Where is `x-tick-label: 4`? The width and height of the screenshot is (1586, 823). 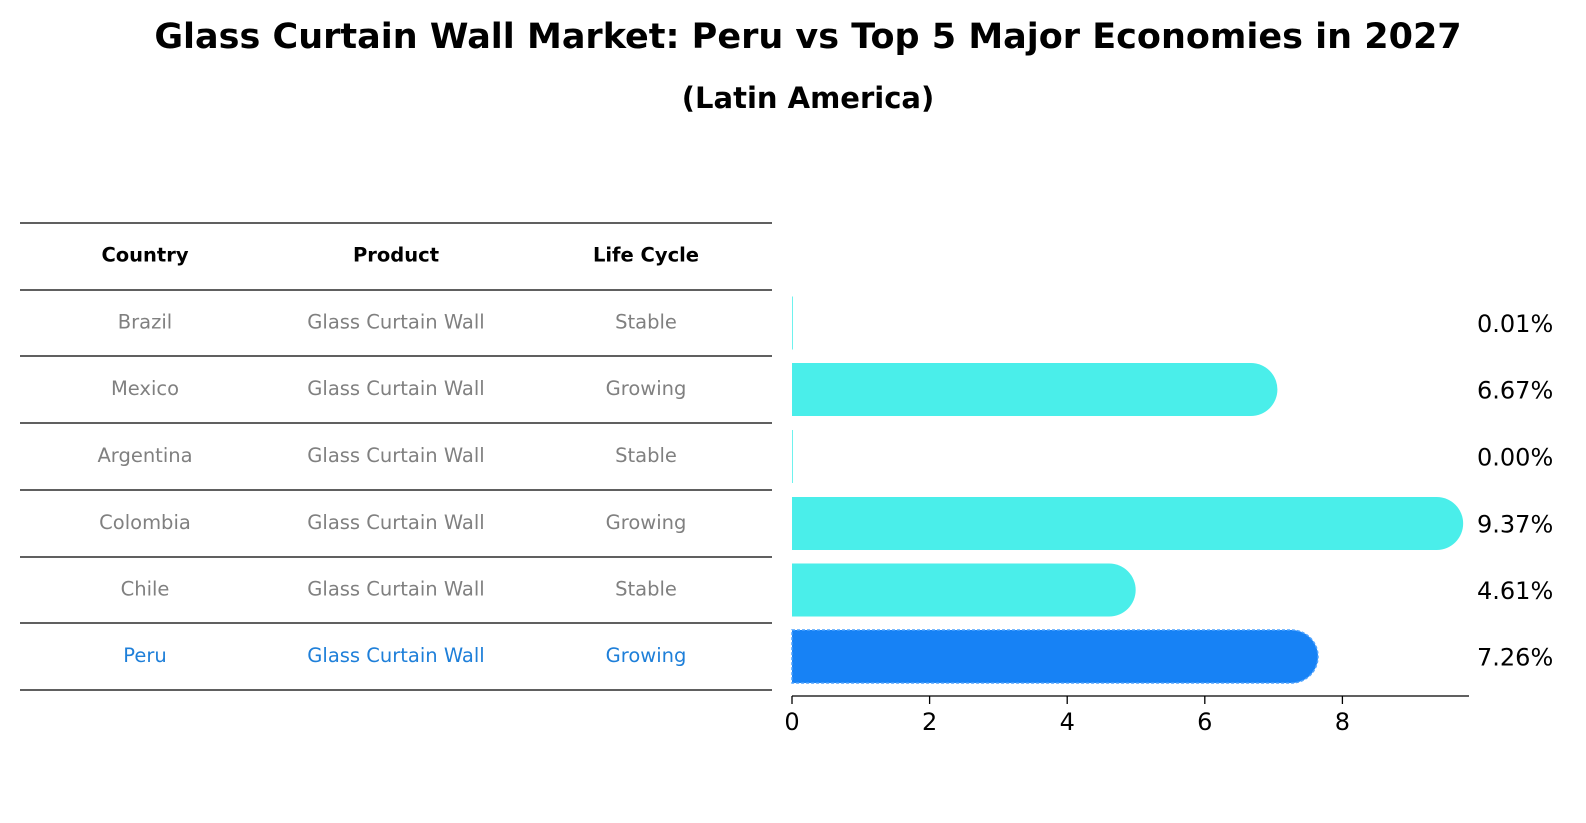
x-tick-label: 4 is located at coordinates (1067, 722).